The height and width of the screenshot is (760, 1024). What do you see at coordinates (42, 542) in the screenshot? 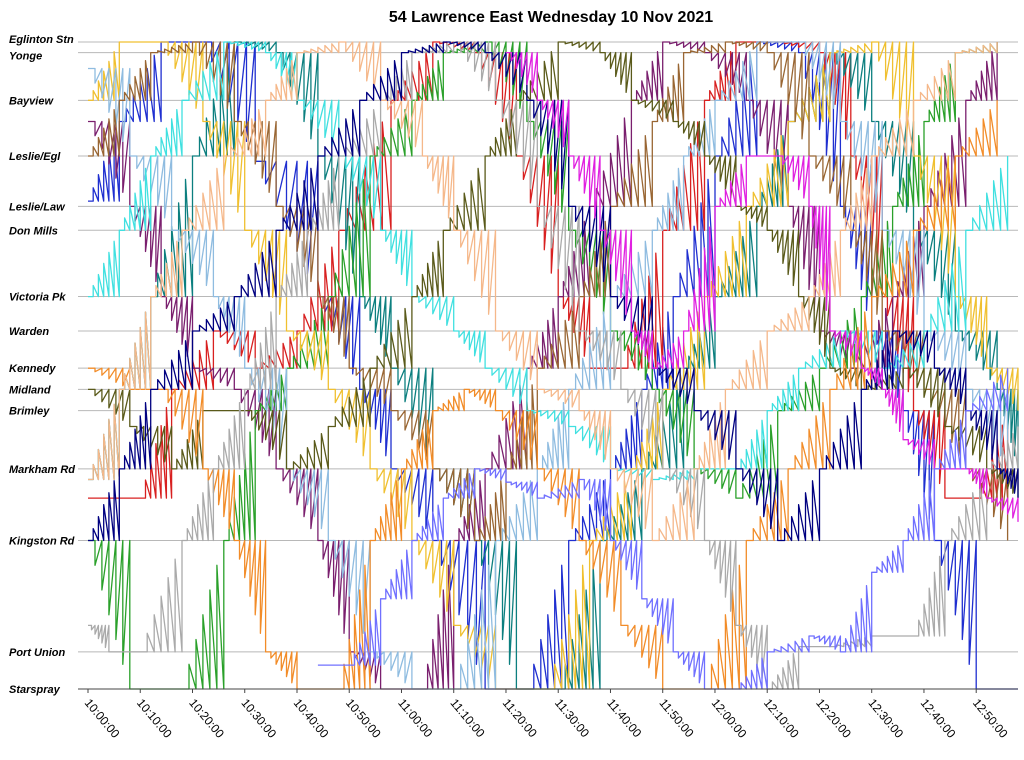
I see `stop-label: Kingston Rd` at bounding box center [42, 542].